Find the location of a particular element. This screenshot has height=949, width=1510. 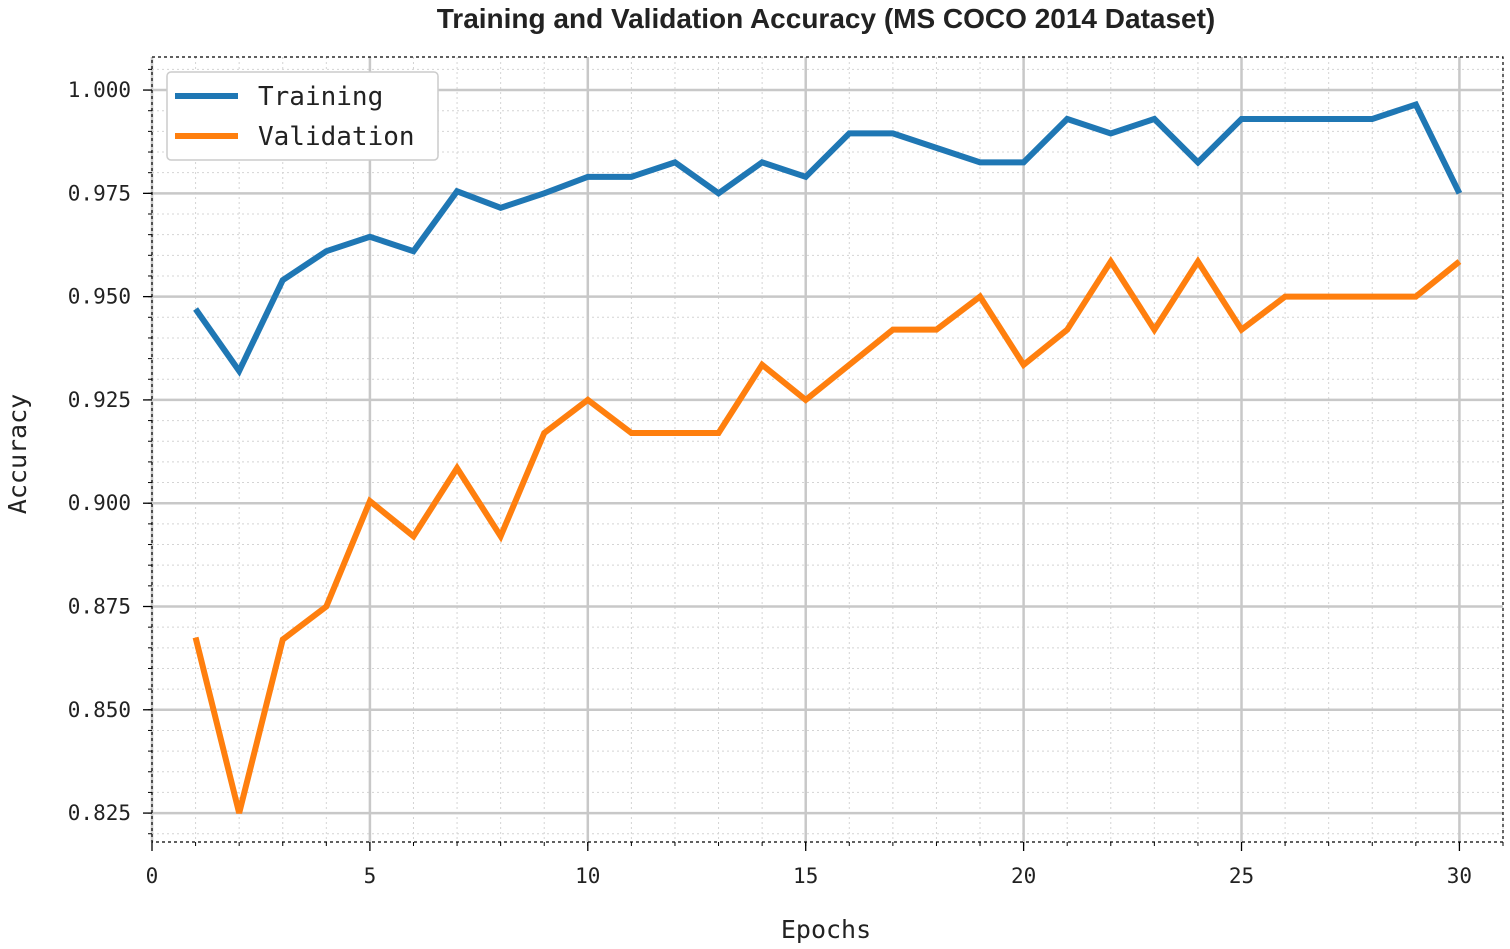

x-tick-label: 5 is located at coordinates (370, 876).